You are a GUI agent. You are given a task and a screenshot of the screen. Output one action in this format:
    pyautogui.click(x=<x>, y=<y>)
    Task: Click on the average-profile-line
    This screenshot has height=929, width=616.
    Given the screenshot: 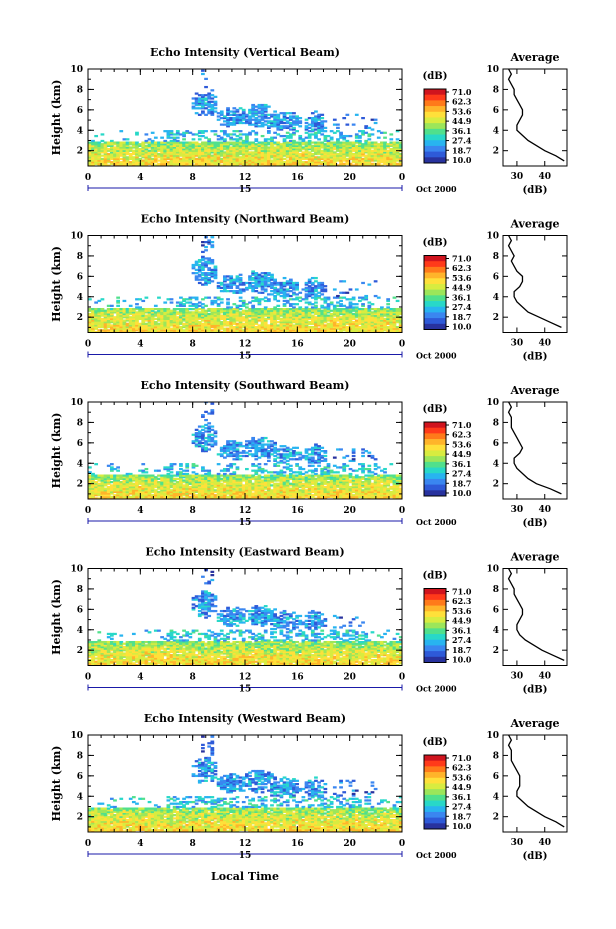 What is the action you would take?
    pyautogui.click(x=534, y=281)
    